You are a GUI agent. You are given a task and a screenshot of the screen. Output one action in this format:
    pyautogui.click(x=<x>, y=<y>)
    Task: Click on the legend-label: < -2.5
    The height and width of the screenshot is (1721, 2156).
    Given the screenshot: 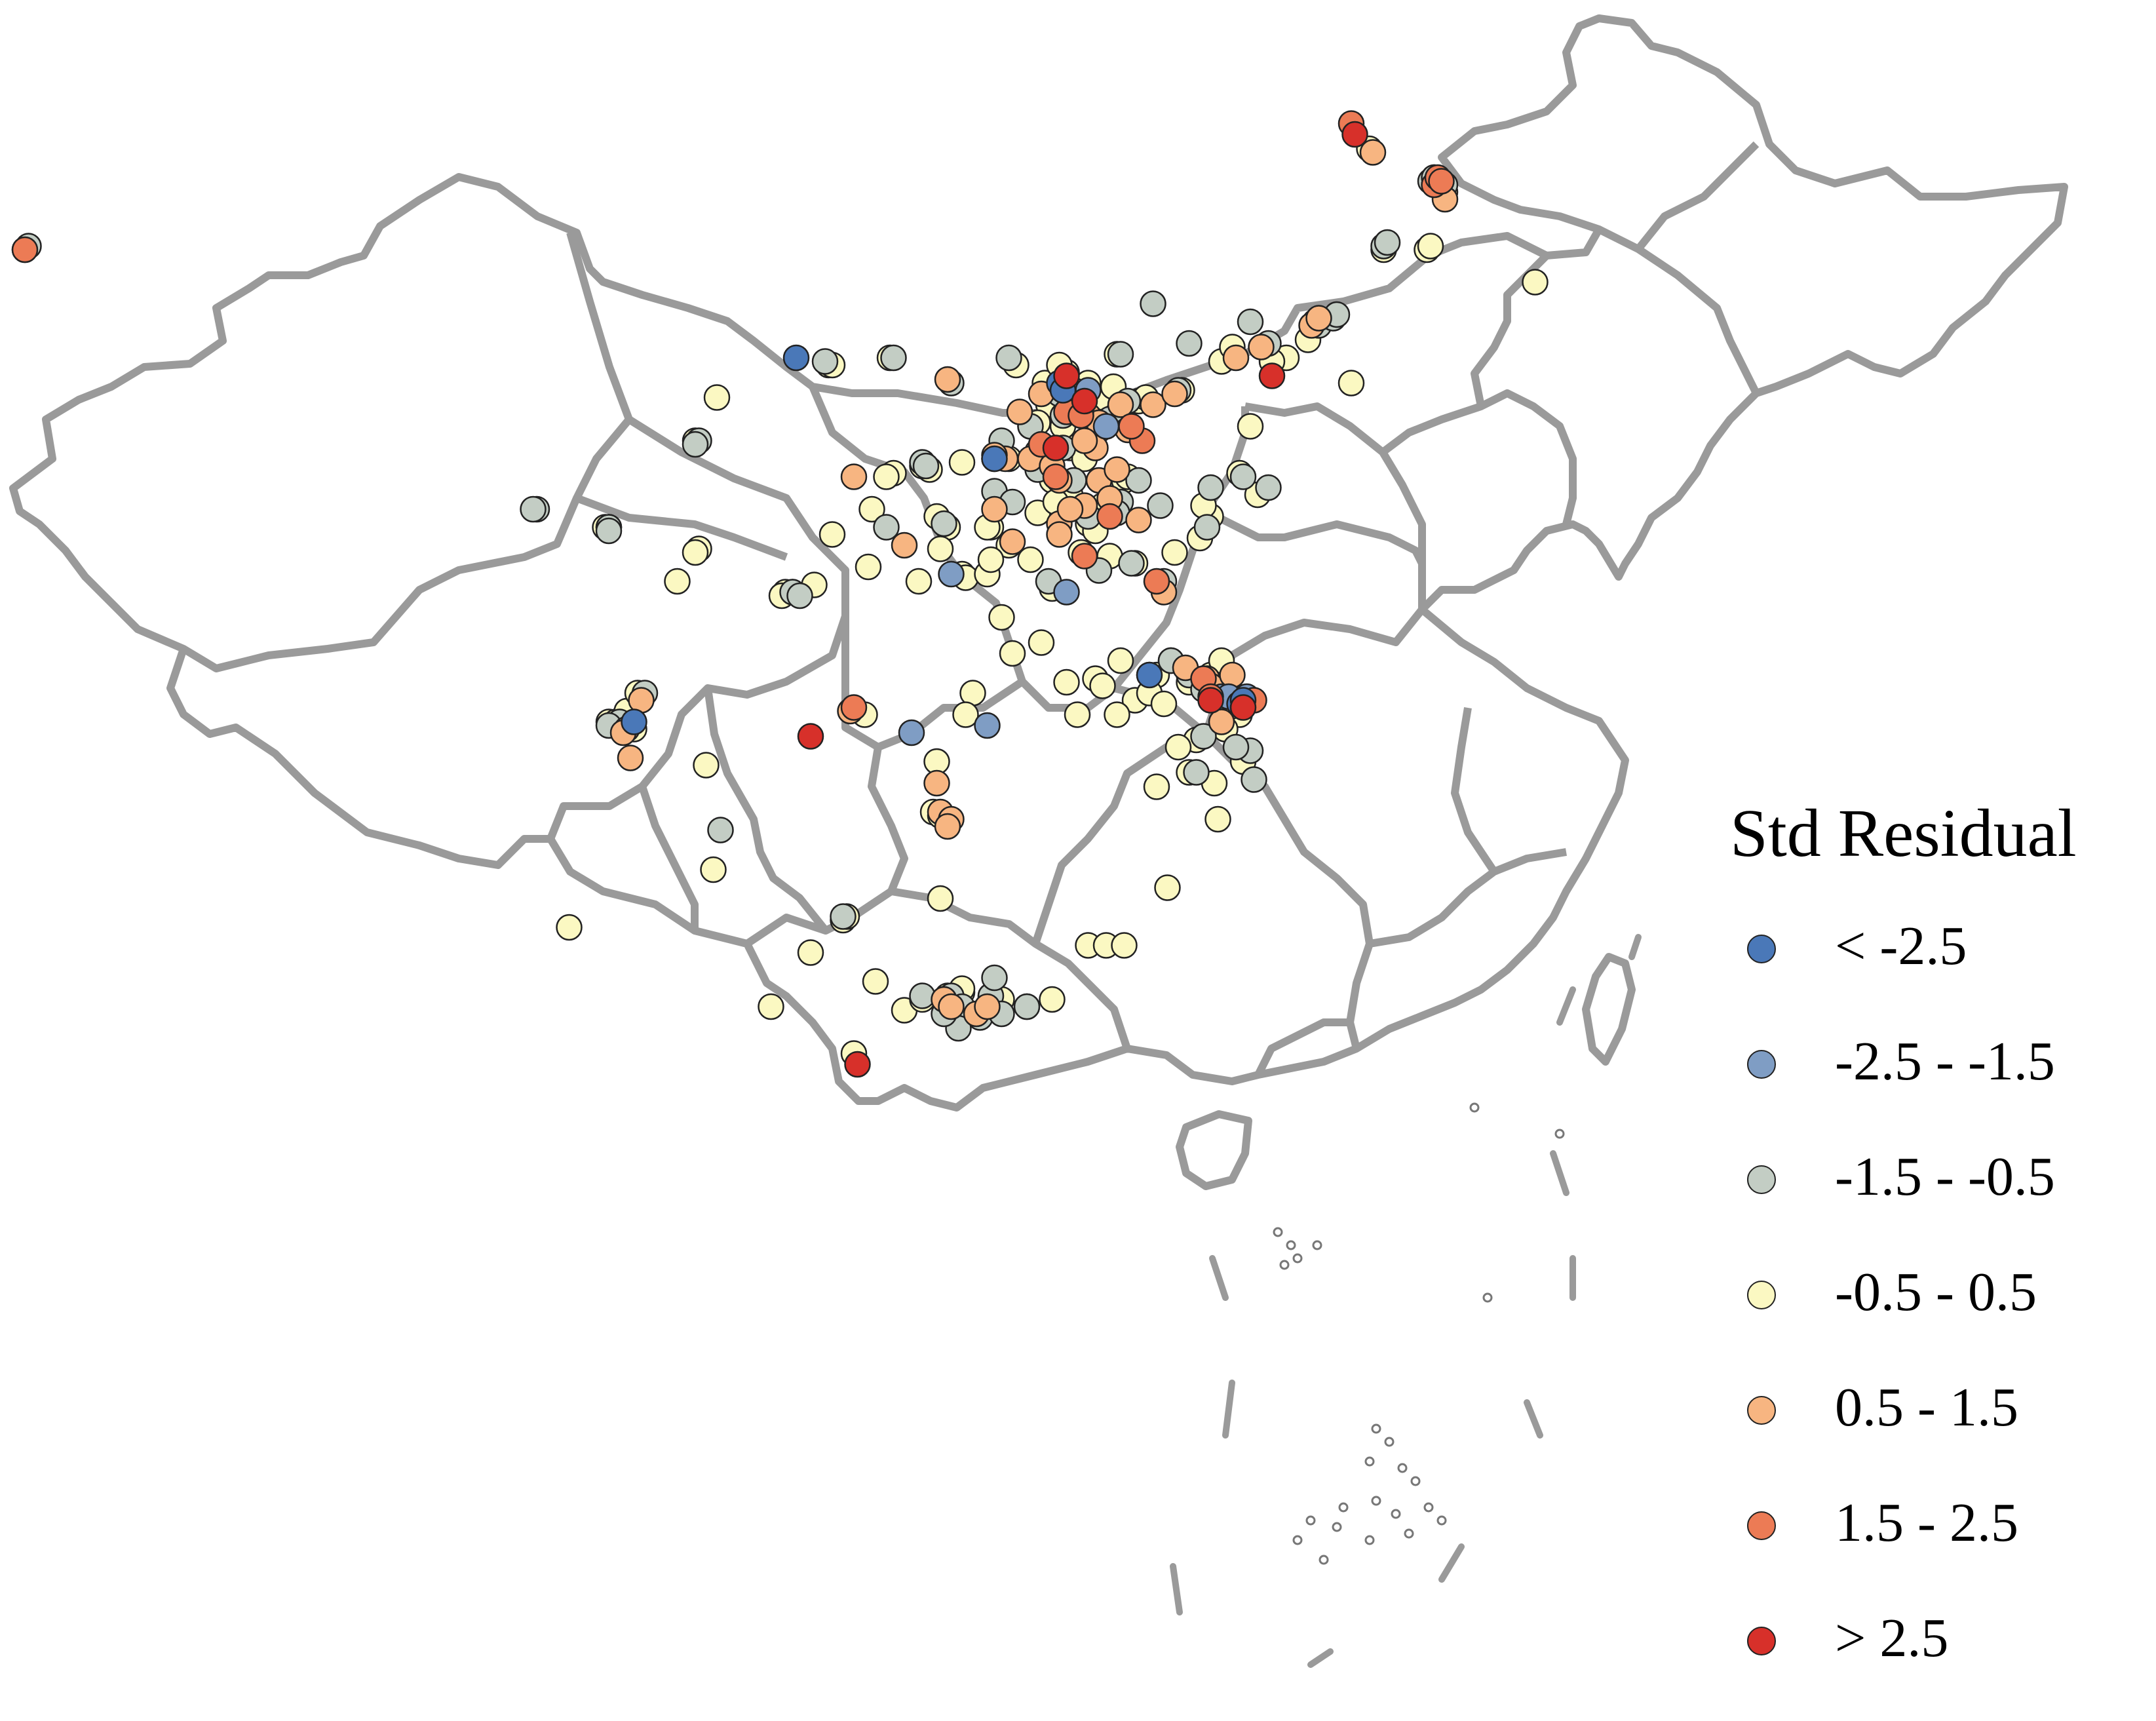 What is the action you would take?
    pyautogui.click(x=1901, y=946)
    